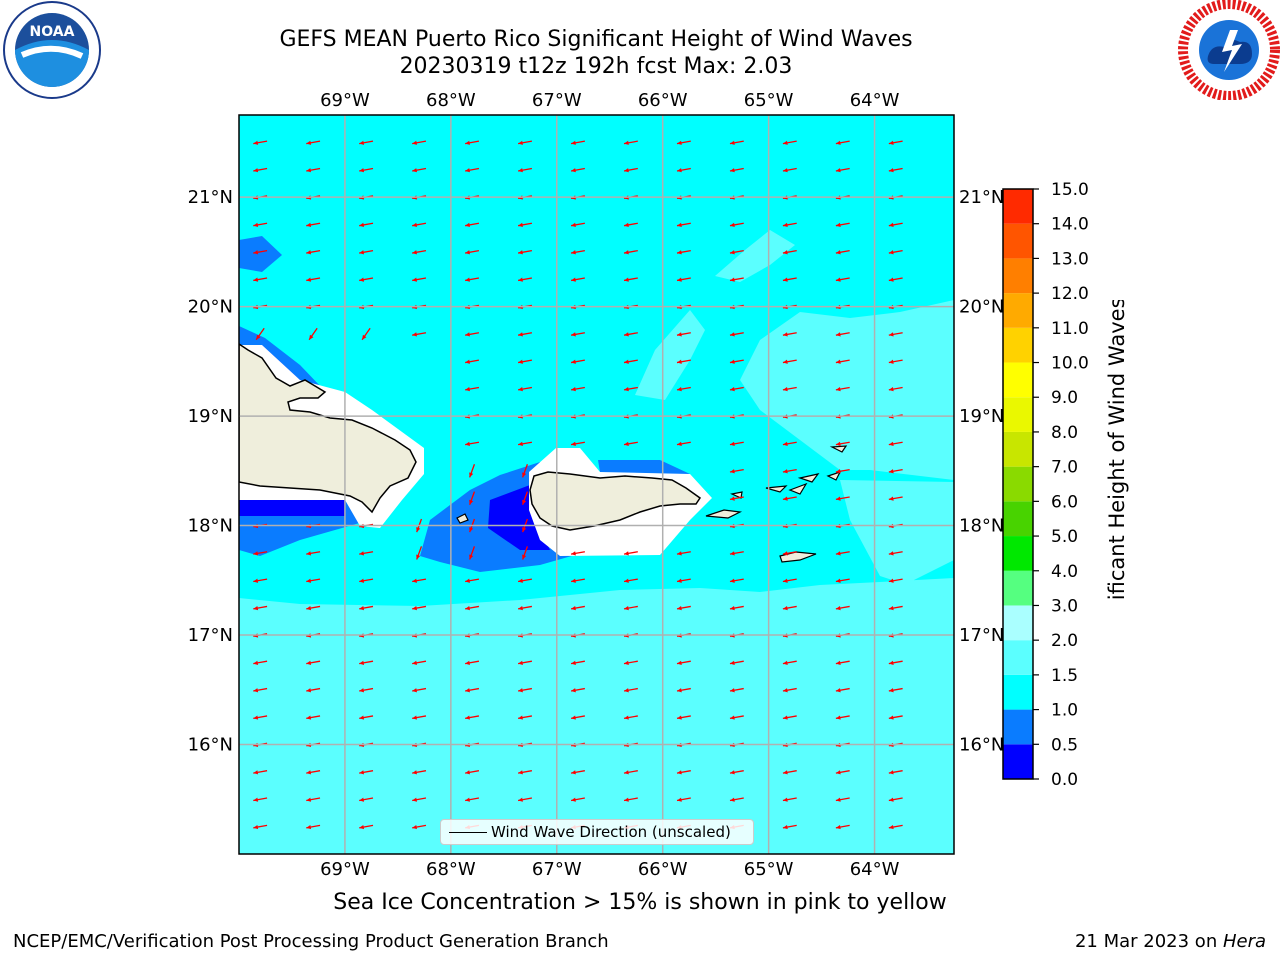  What do you see at coordinates (519, 517) in the screenshot?
I see `wave-band-0.0-0.5-mona` at bounding box center [519, 517].